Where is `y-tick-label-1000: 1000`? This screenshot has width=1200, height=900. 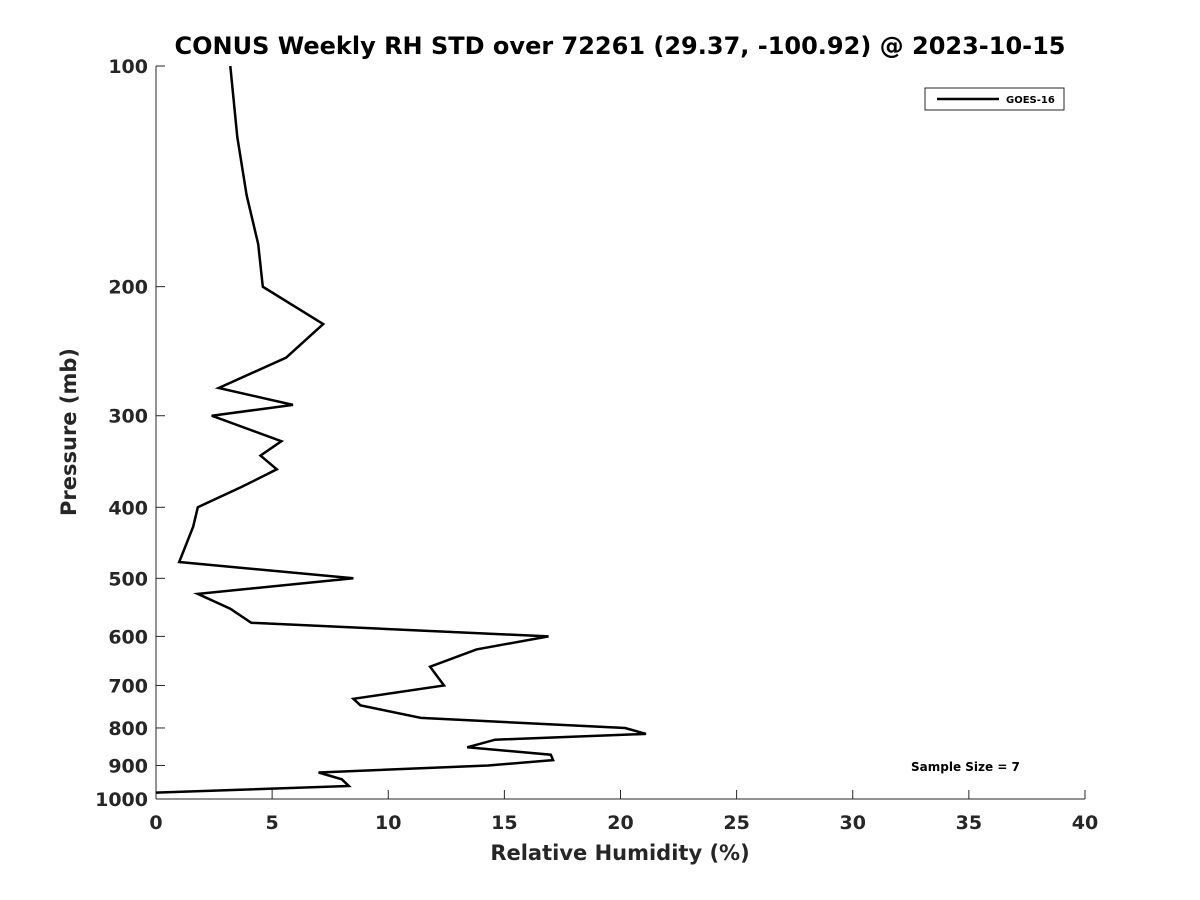 y-tick-label-1000: 1000 is located at coordinates (121, 800).